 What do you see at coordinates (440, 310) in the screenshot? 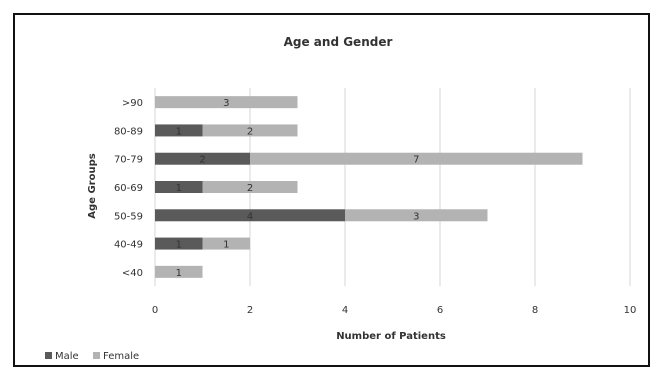
I see `x-tick-label: 6` at bounding box center [440, 310].